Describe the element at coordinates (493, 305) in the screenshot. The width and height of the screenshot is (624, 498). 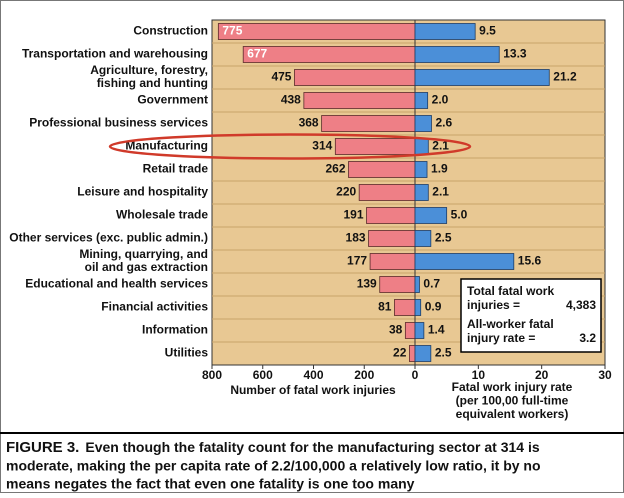
I see `annotation-text: injuries =` at that location.